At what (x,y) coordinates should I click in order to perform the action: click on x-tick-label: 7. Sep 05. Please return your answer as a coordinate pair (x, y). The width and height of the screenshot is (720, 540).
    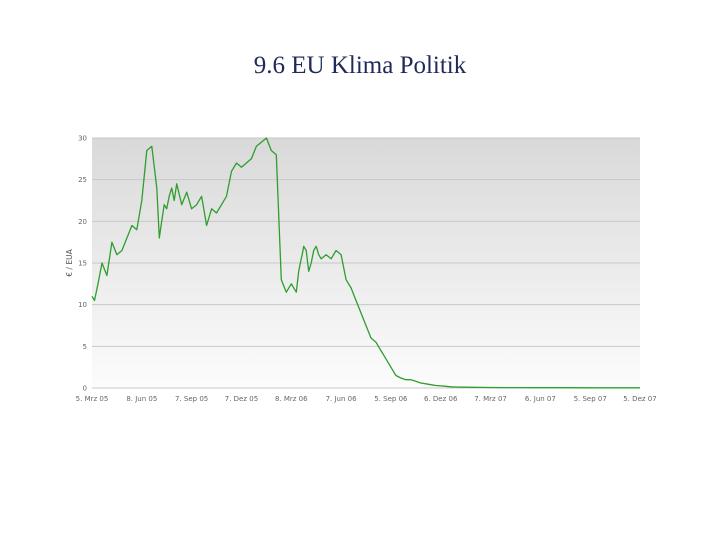
    Looking at the image, I should click on (191, 399).